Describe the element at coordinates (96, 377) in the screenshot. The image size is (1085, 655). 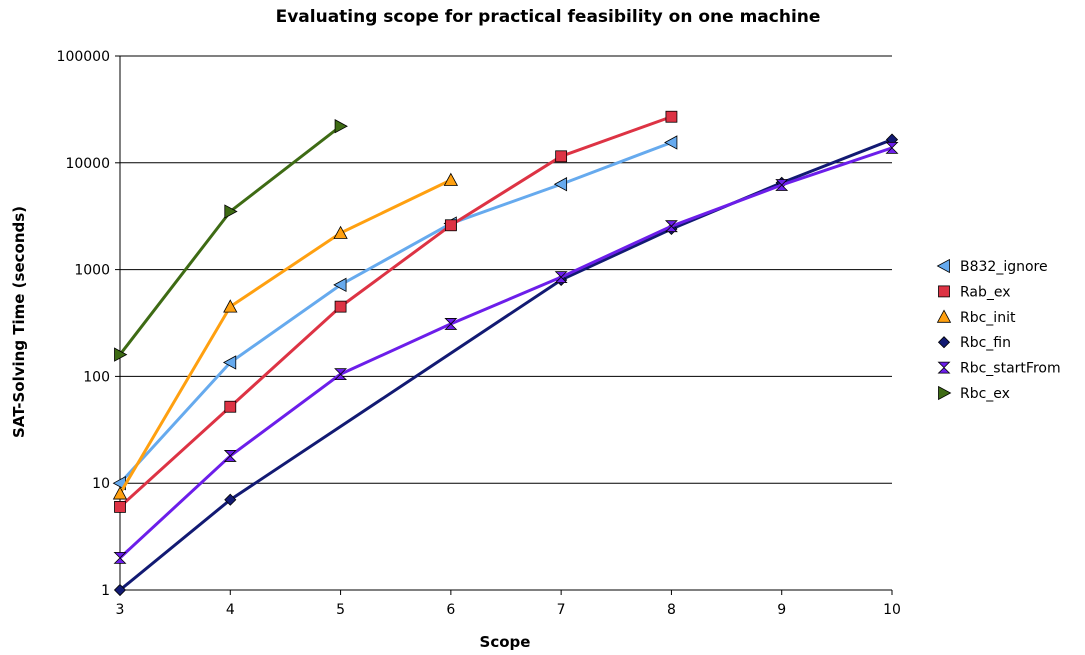
I see `y-tick-label: 100` at that location.